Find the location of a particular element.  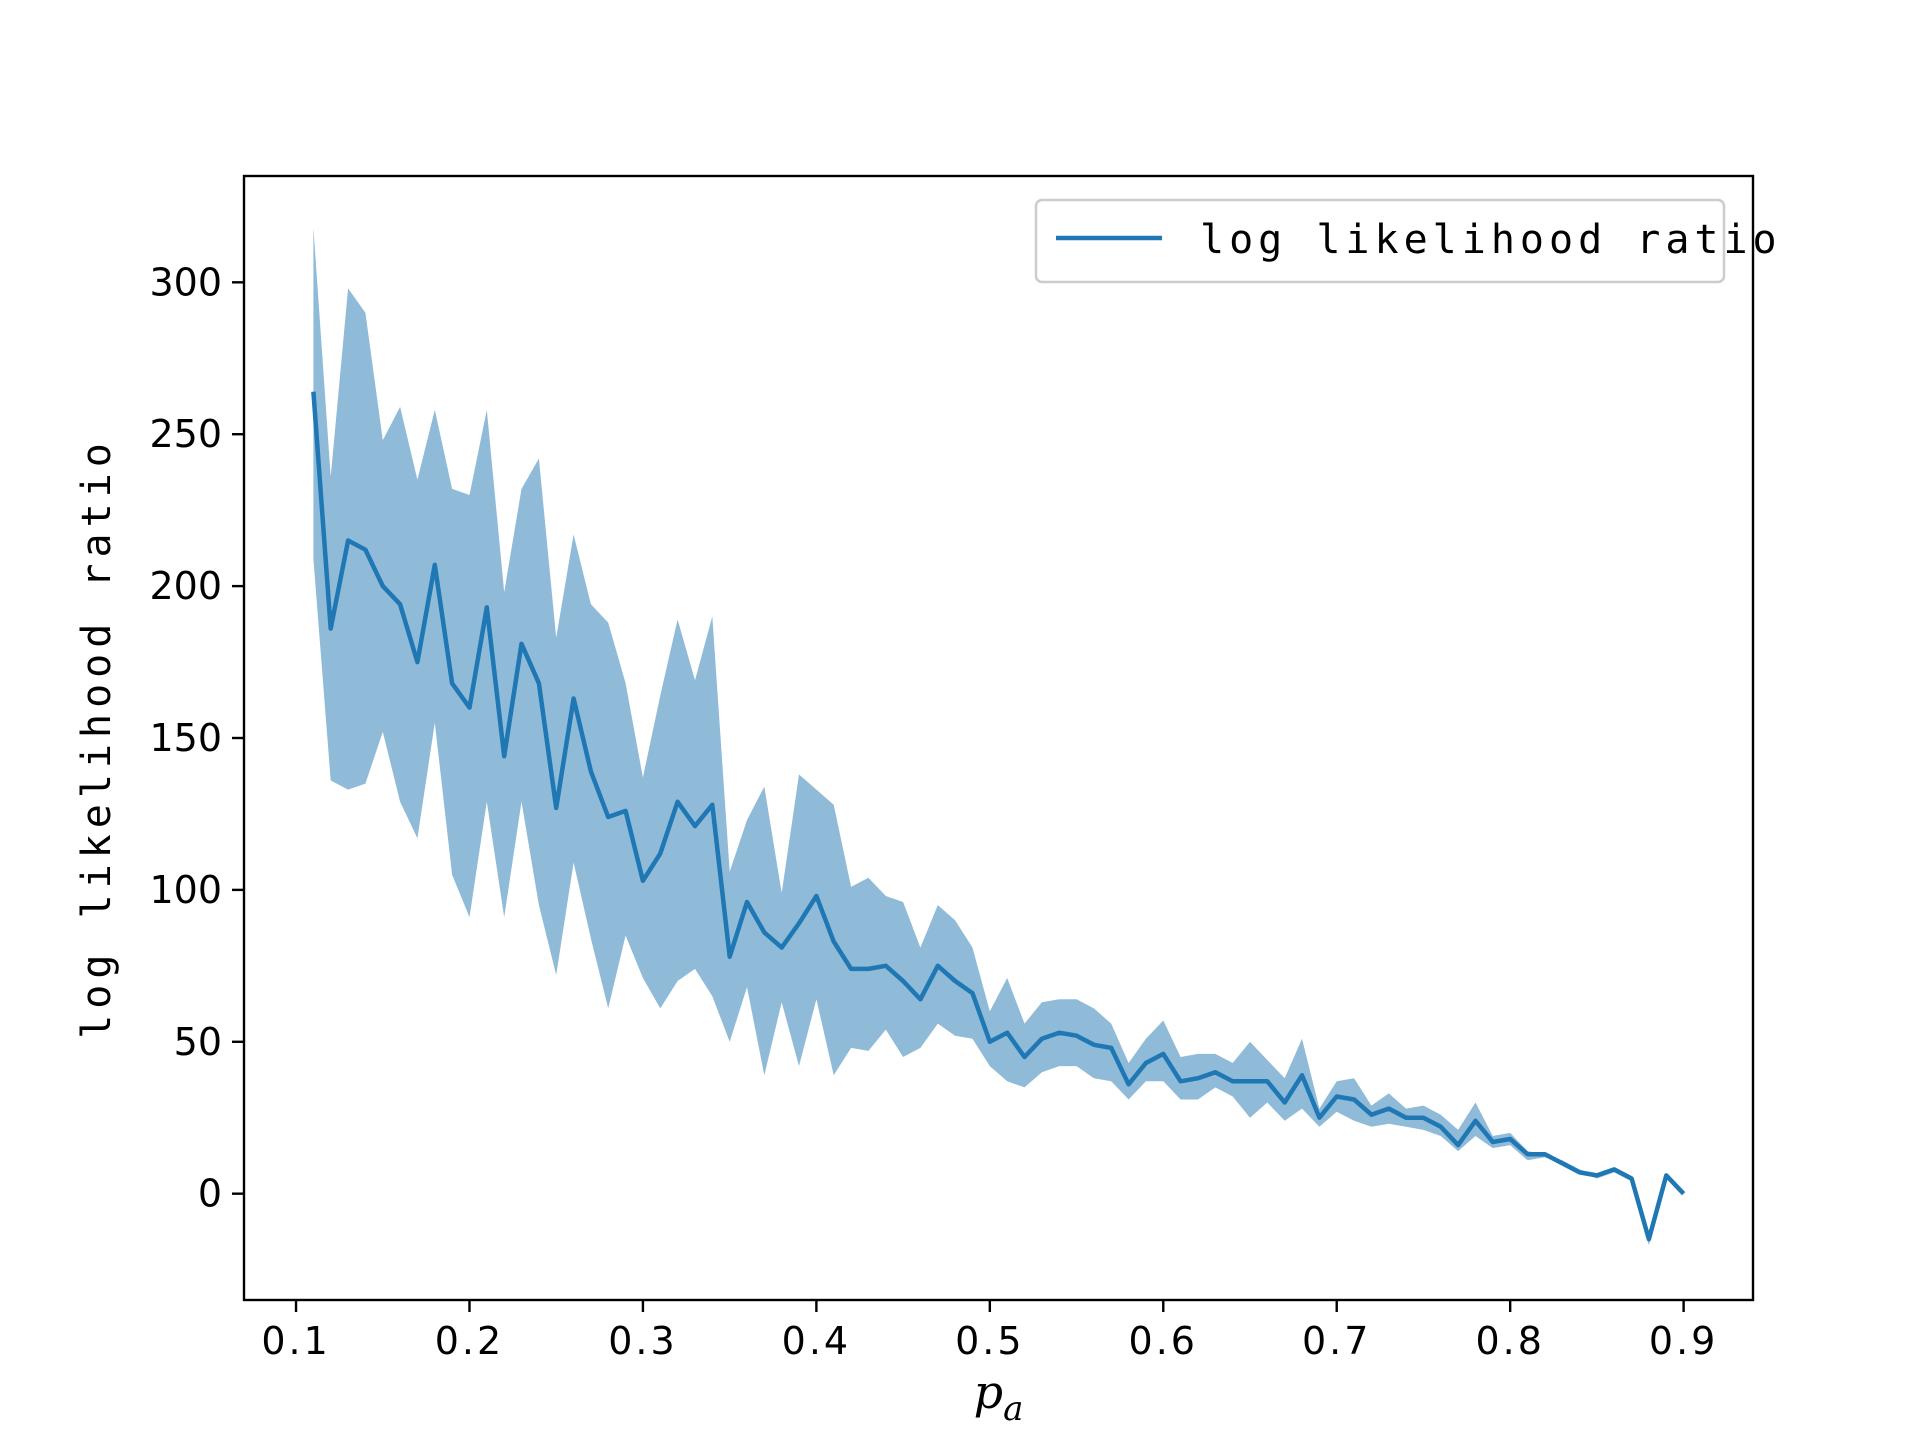

x-tick-label: 0.8 is located at coordinates (1509, 1341).